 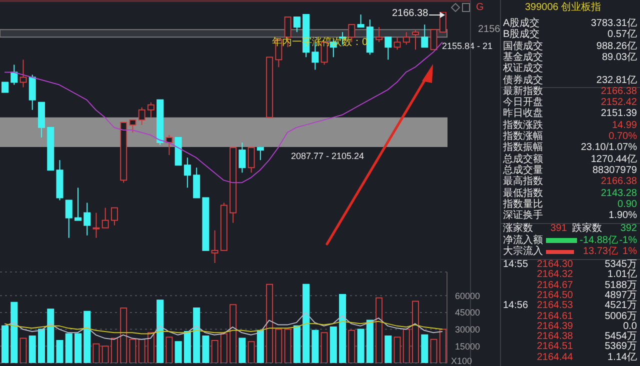 I want to click on text: 1.90%, so click(x=622, y=216).